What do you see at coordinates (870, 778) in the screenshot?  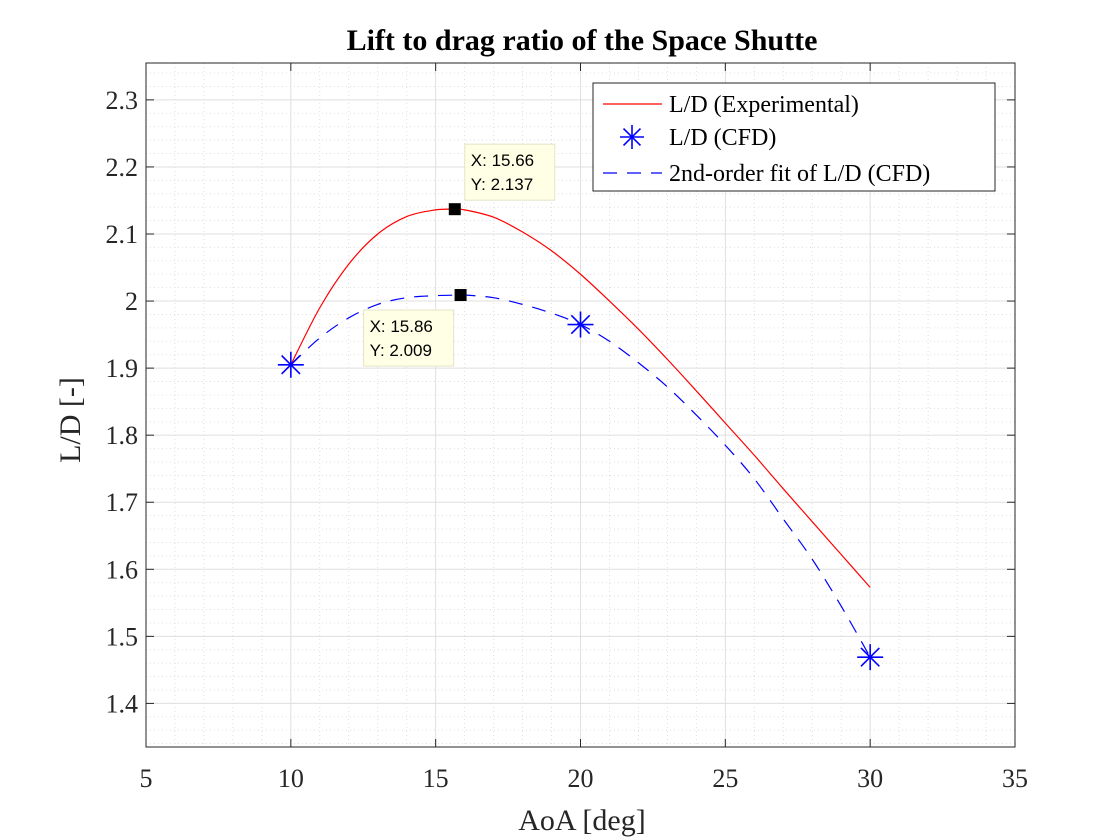 I see `x-tick-label: 30` at bounding box center [870, 778].